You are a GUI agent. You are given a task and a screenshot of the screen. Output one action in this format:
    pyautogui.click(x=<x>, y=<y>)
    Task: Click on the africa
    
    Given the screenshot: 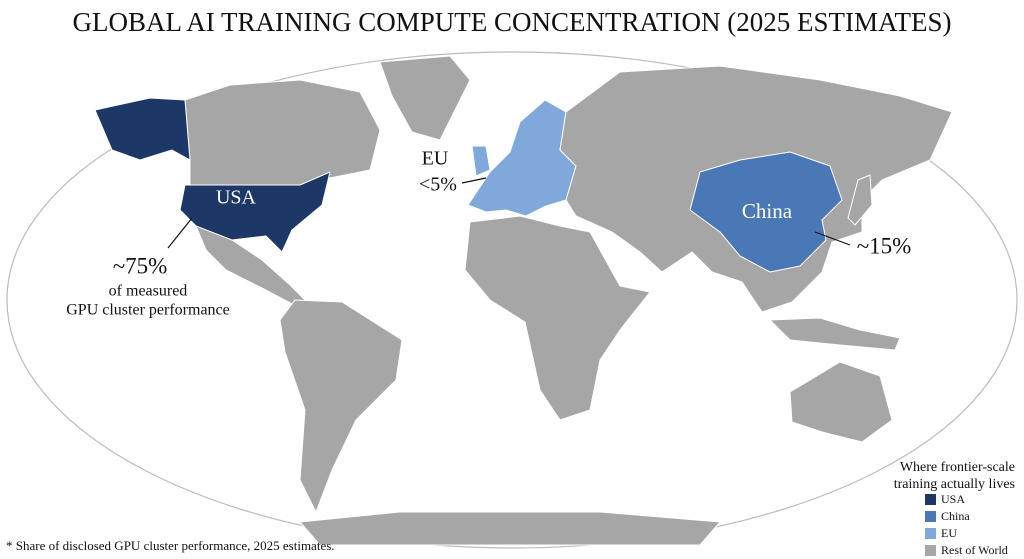 What is the action you would take?
    pyautogui.click(x=557, y=318)
    